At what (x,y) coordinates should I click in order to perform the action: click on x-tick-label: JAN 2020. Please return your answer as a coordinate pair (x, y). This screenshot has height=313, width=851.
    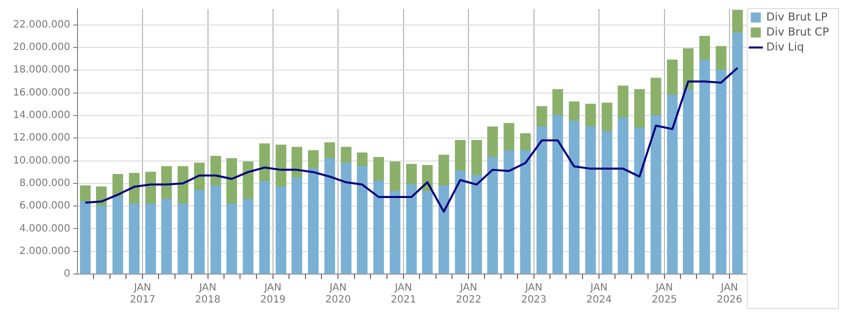
    Looking at the image, I should click on (338, 294).